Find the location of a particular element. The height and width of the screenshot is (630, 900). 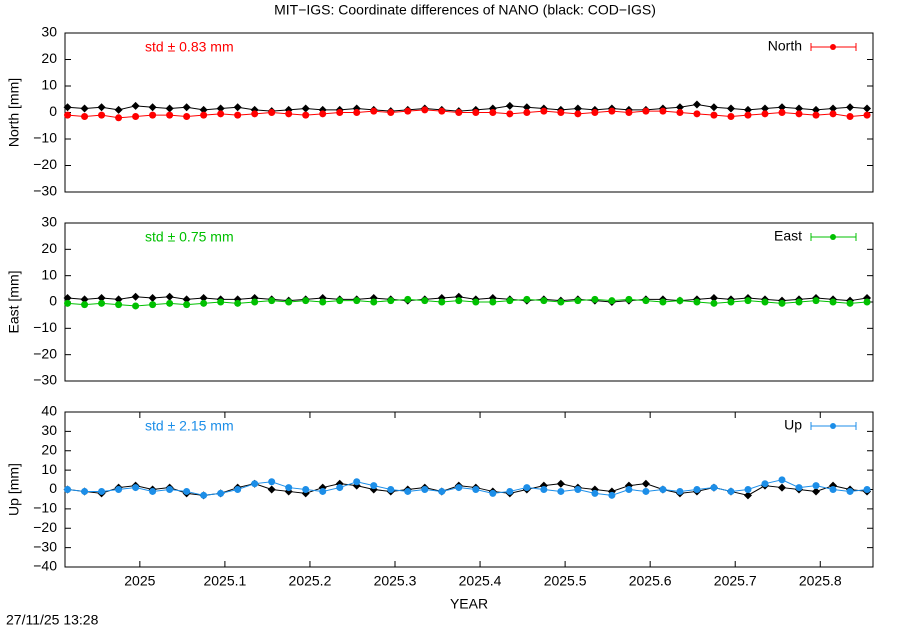

timestamp: 27/11/25 13:28 is located at coordinates (52, 620).